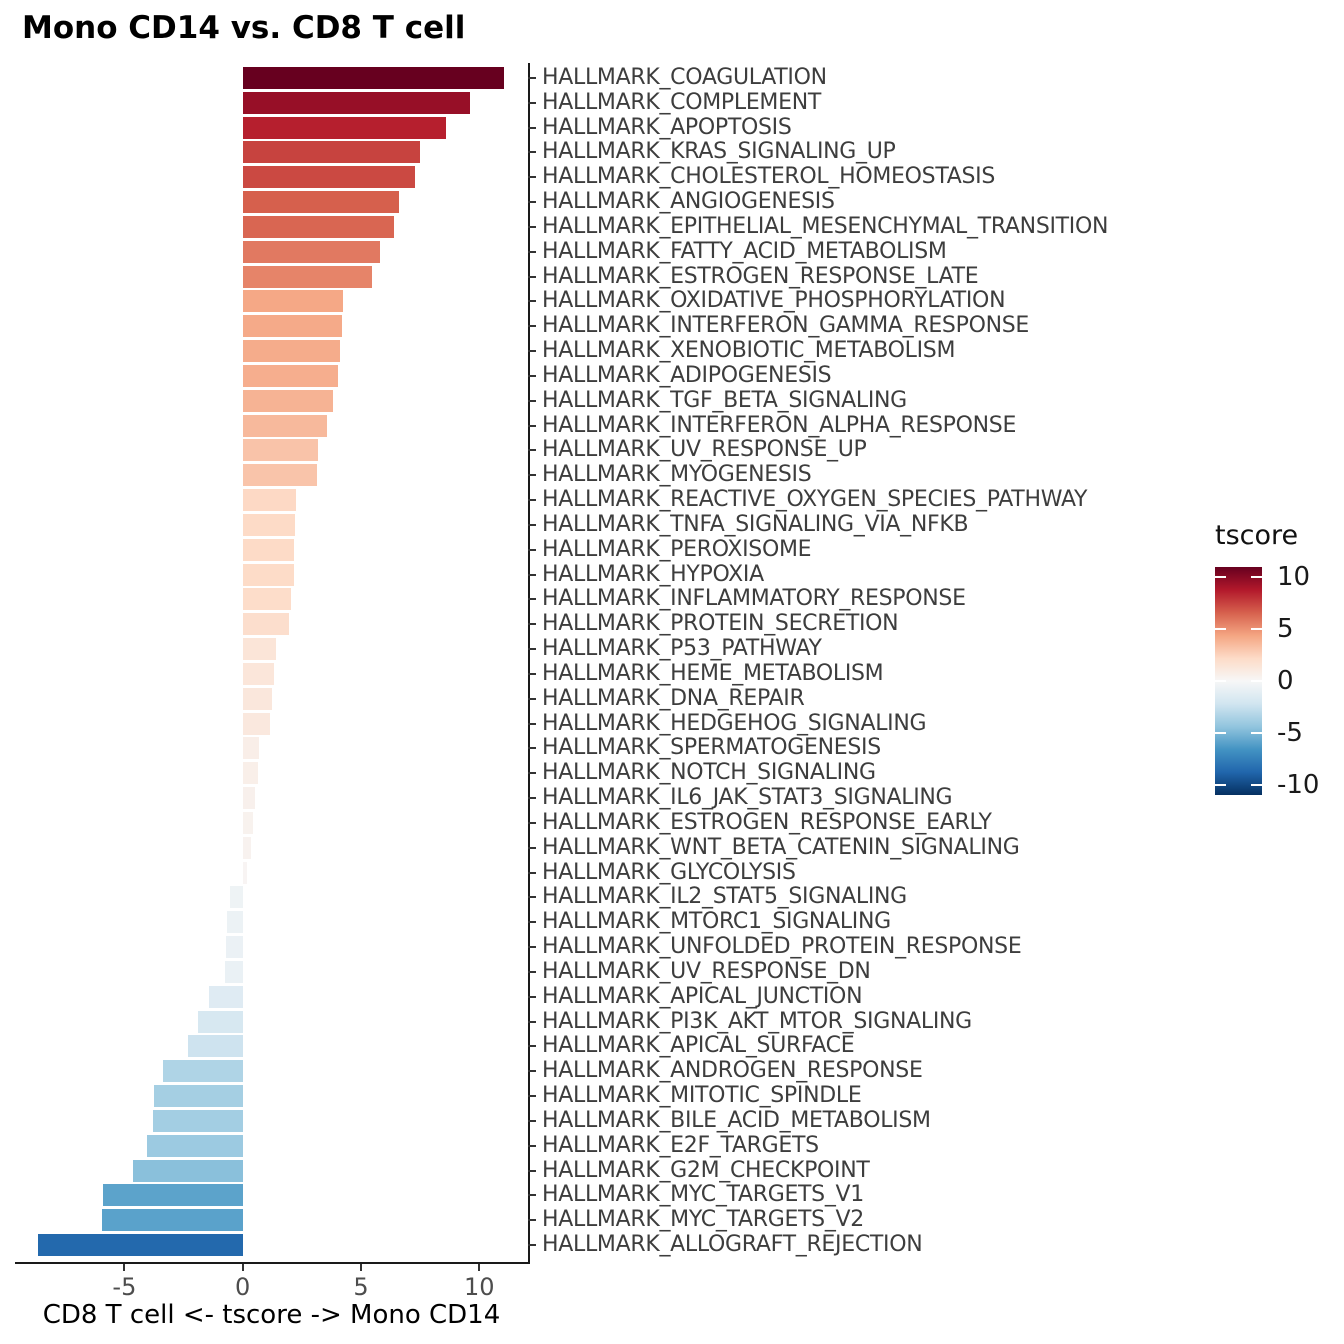 The height and width of the screenshot is (1344, 1344). What do you see at coordinates (667, 127) in the screenshot?
I see `category-label: HALLMARK_APOPTOSIS` at bounding box center [667, 127].